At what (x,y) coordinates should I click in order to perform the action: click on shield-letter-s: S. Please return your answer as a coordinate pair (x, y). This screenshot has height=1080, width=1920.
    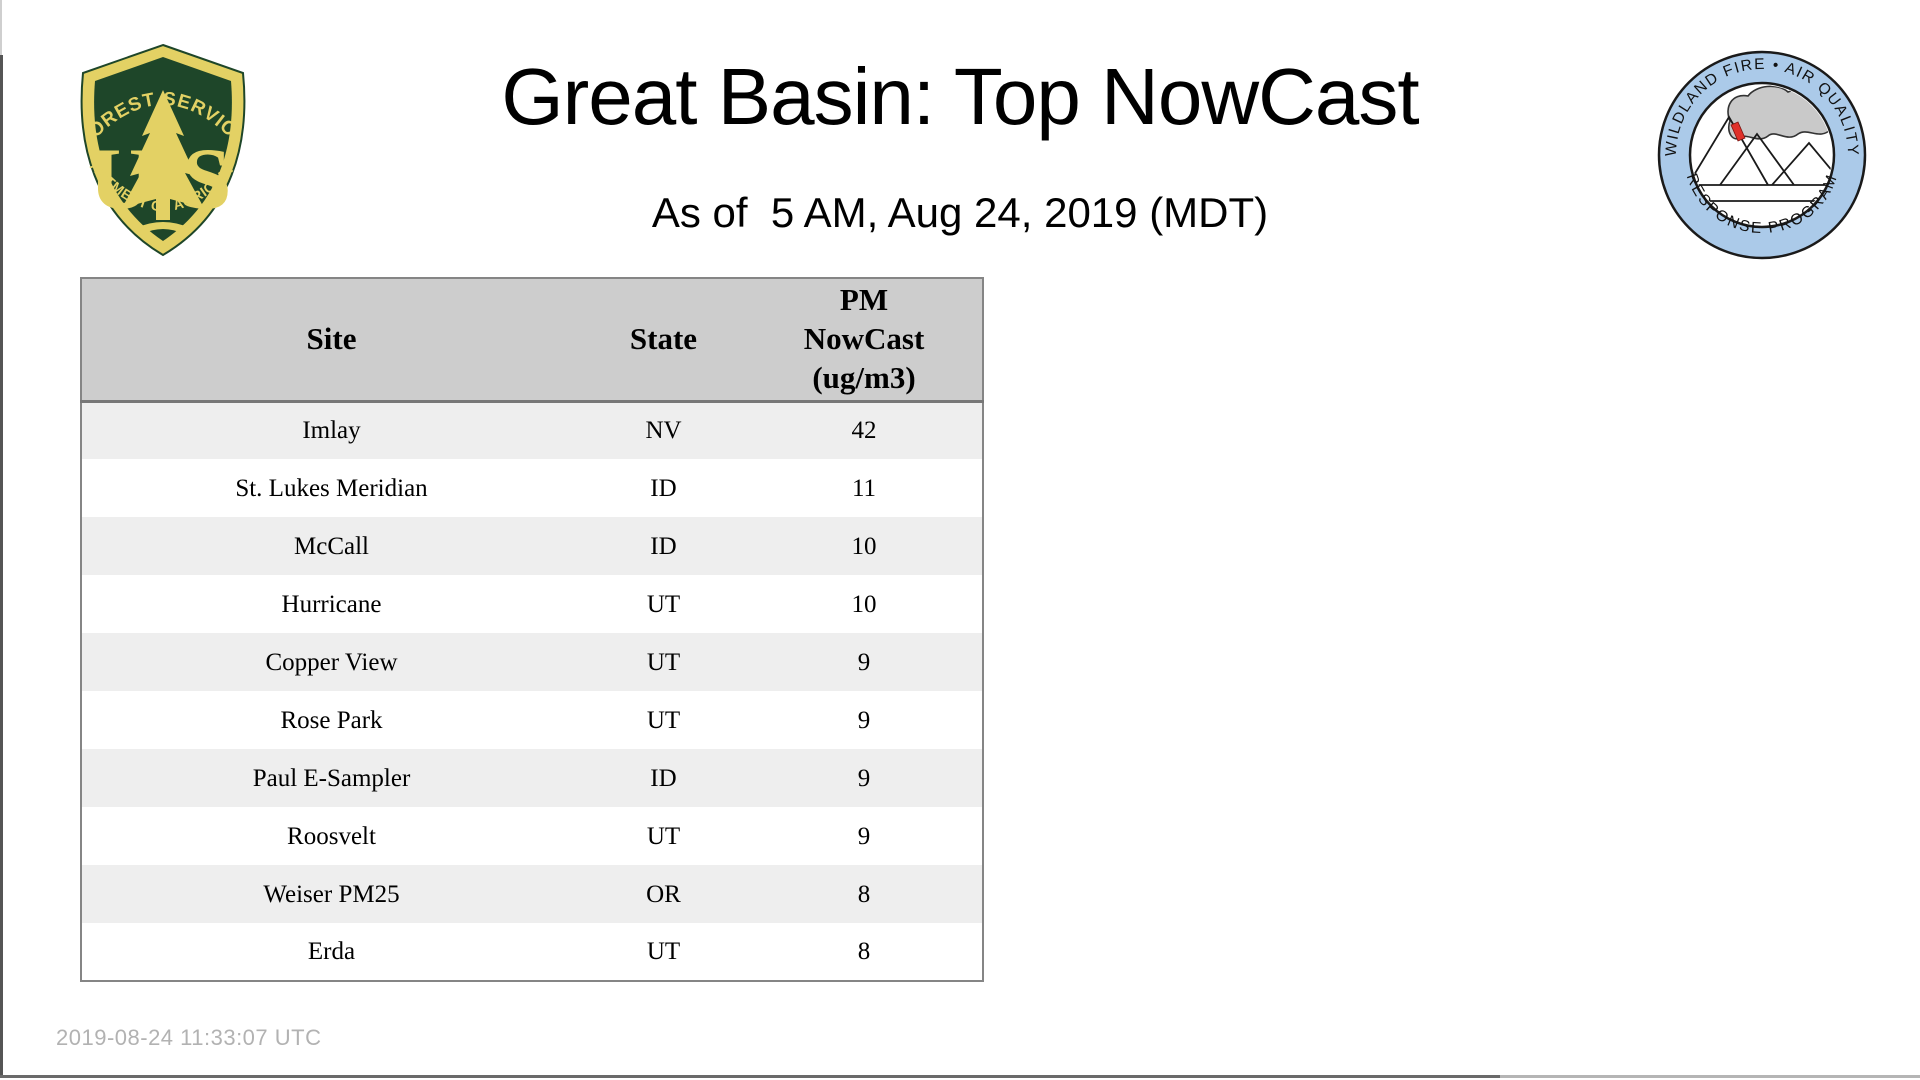
    Looking at the image, I should click on (207, 179).